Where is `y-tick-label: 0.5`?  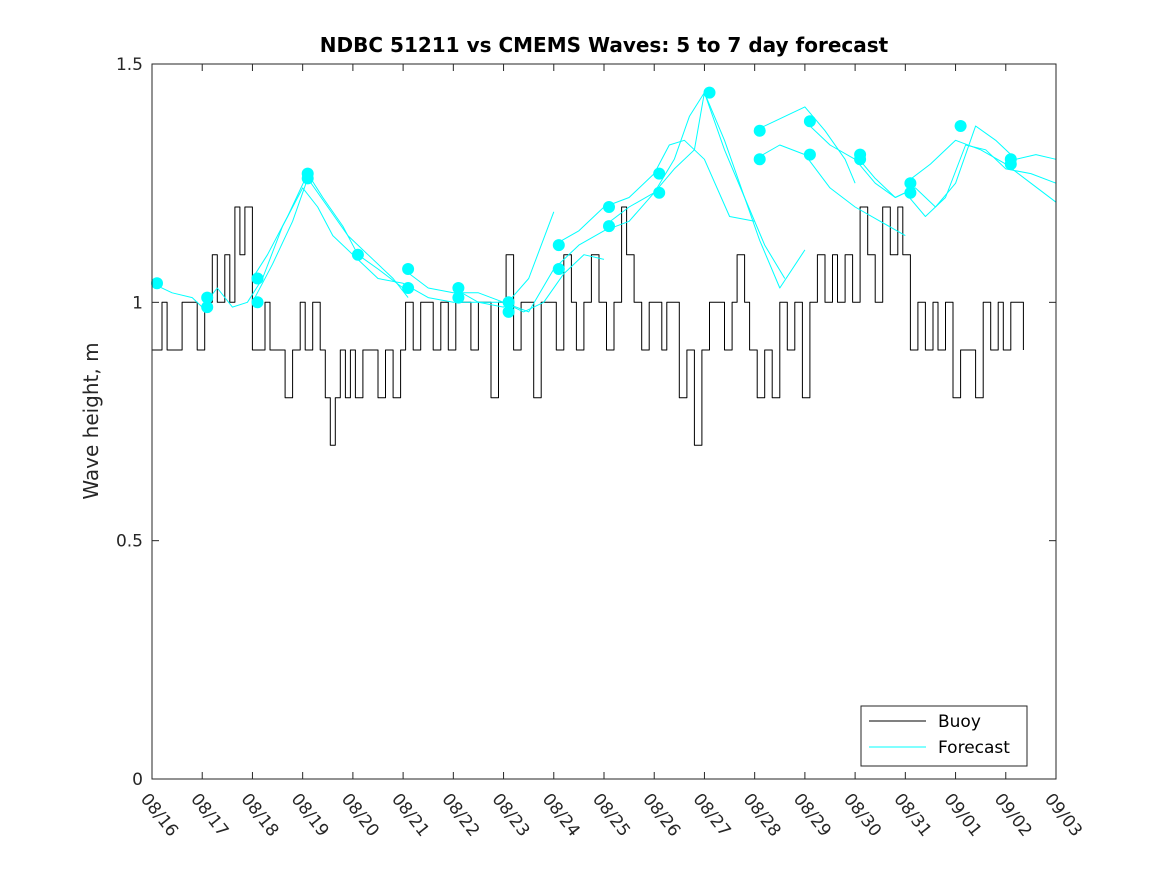 y-tick-label: 0.5 is located at coordinates (129, 542).